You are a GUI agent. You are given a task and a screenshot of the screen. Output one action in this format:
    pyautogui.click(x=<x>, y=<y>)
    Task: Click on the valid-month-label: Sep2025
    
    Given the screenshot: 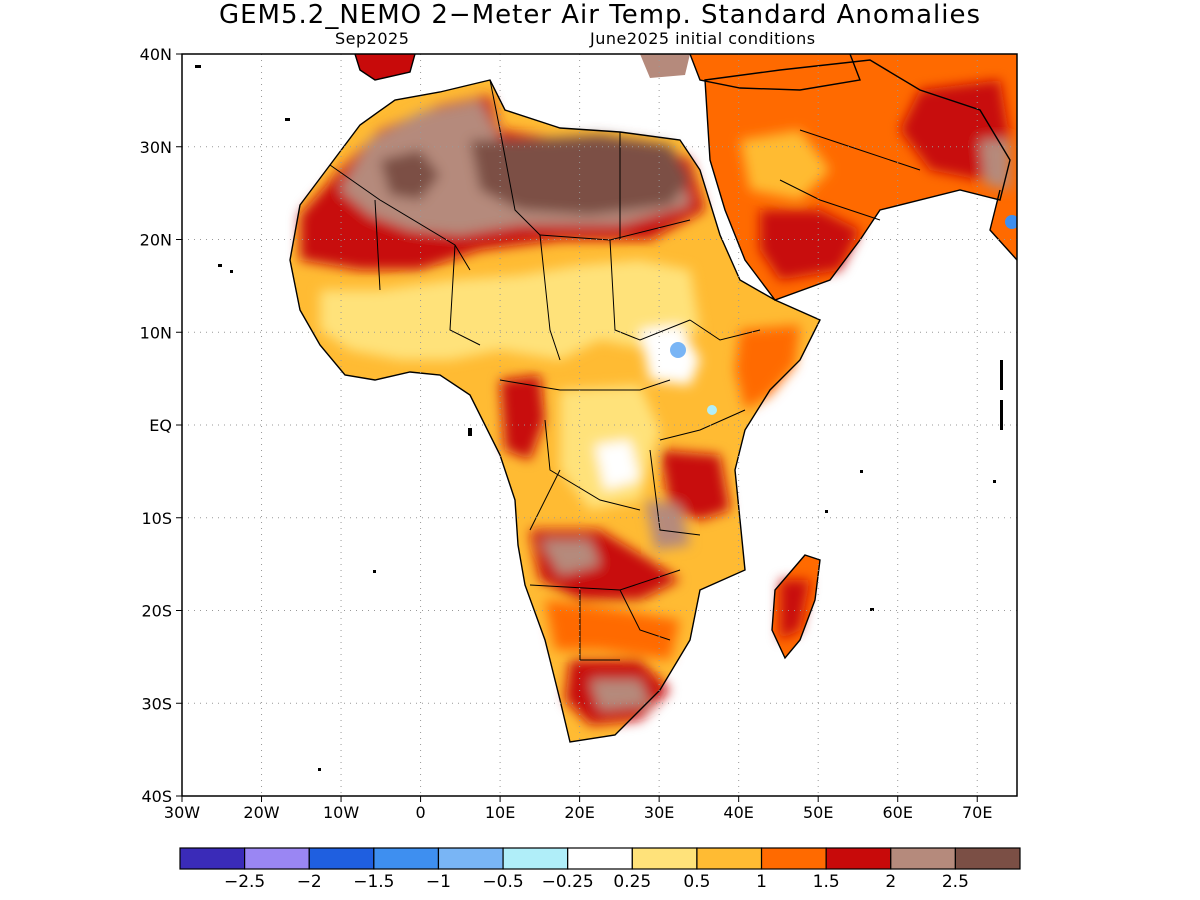 What is the action you would take?
    pyautogui.click(x=372, y=38)
    